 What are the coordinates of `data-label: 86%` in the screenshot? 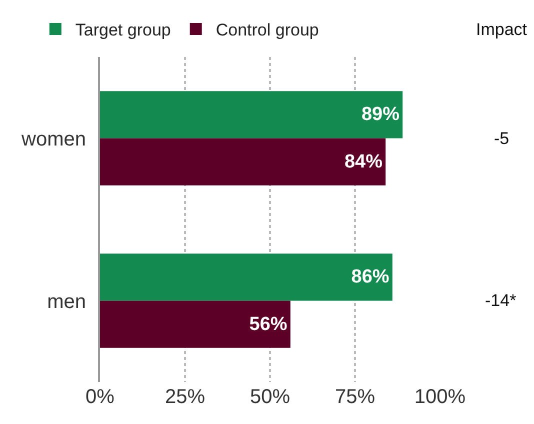 It's located at (370, 277).